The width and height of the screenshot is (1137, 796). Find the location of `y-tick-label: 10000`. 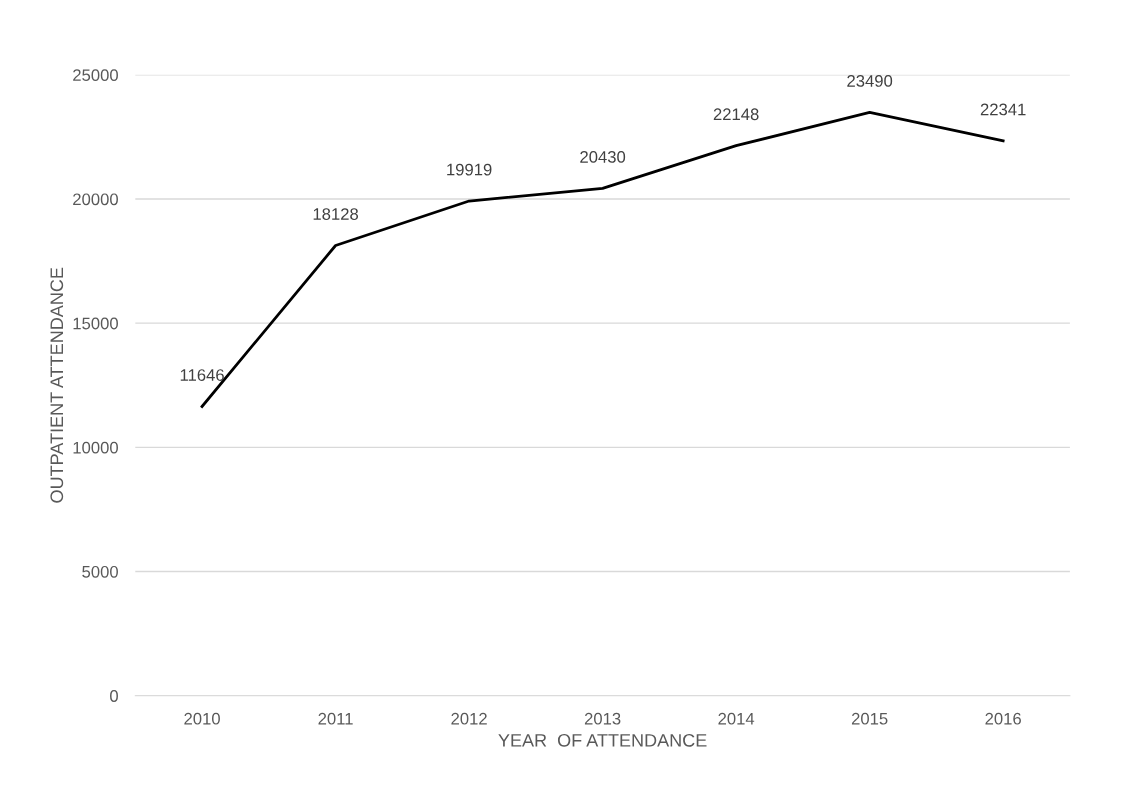

y-tick-label: 10000 is located at coordinates (95, 447).